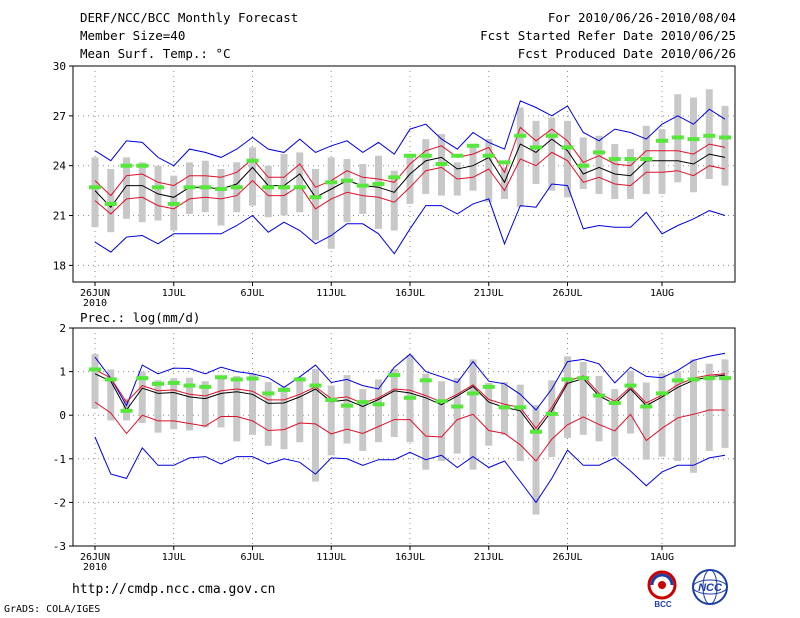 This screenshot has width=800, height=618. Describe the element at coordinates (489, 293) in the screenshot. I see `x-tick-label: 21JUL` at that location.